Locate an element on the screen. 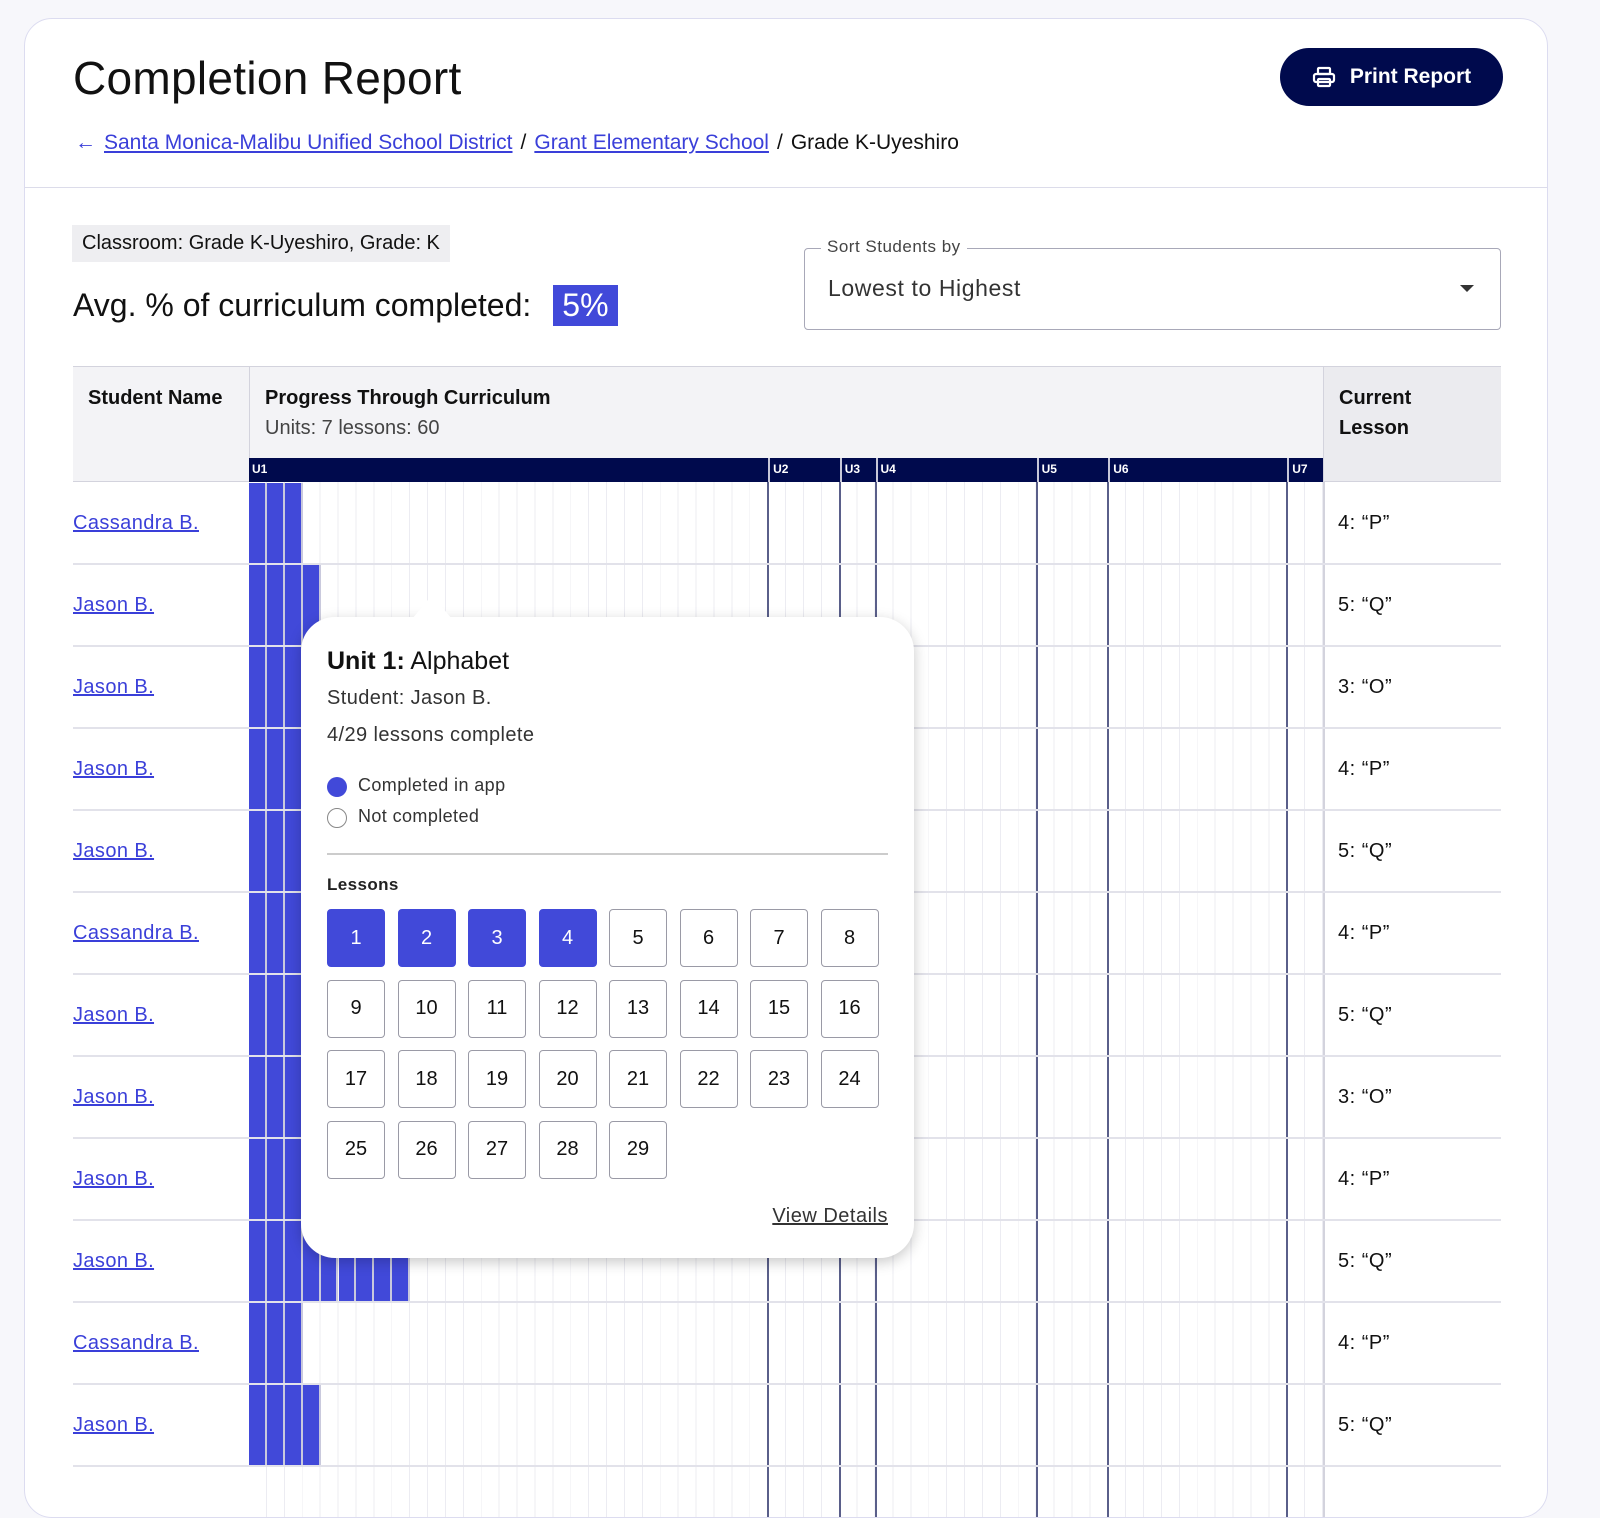 Image resolution: width=1600 pixels, height=1518 pixels. sort-students-select: Sort Students by Lowest to Highest is located at coordinates (1152, 283).